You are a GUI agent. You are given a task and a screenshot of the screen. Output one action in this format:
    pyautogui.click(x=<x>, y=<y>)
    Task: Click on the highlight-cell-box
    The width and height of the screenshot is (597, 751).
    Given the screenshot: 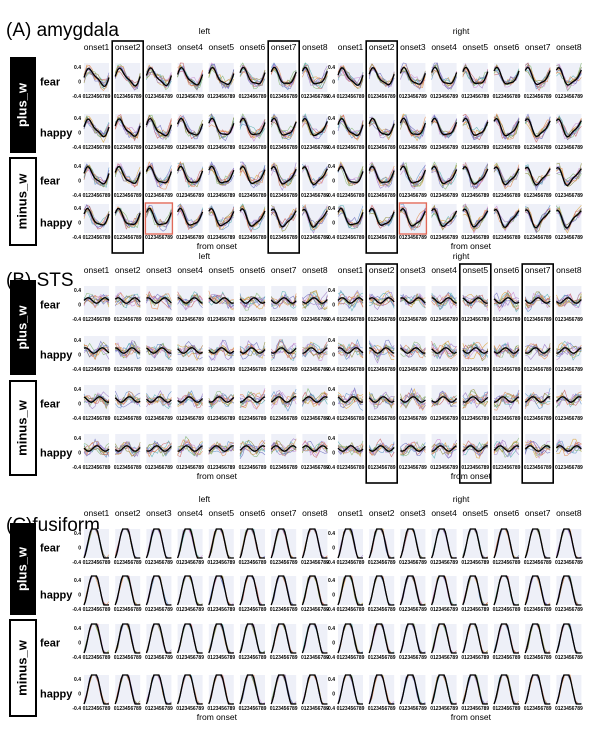 What is the action you would take?
    pyautogui.click(x=159, y=218)
    